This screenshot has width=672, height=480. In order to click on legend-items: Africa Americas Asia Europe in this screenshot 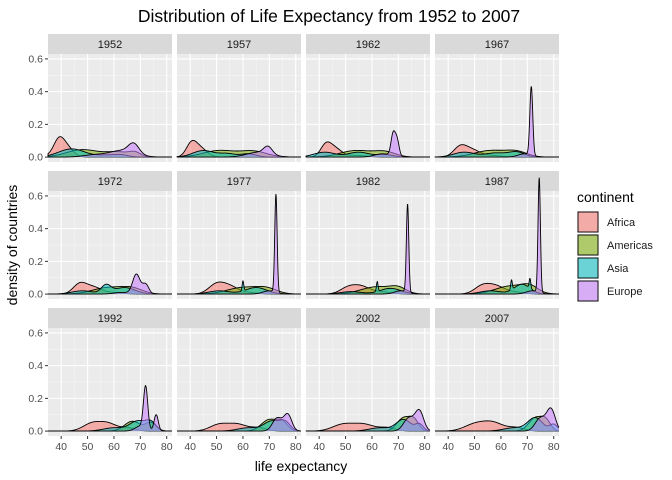, I will do `click(615, 256)`.